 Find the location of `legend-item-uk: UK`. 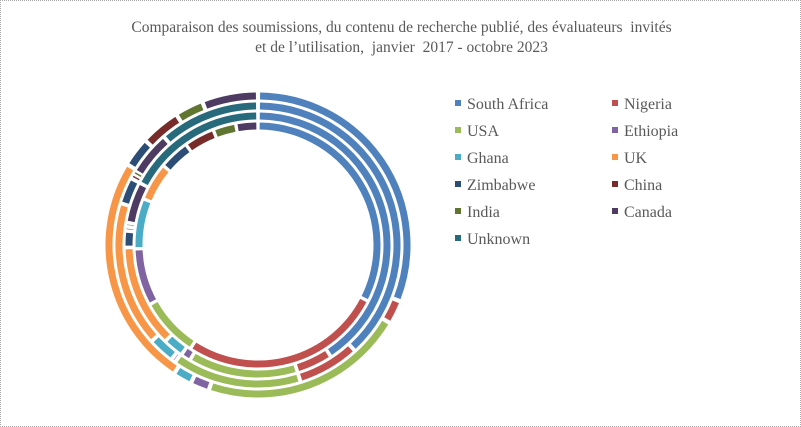

legend-item-uk: UK is located at coordinates (629, 159).